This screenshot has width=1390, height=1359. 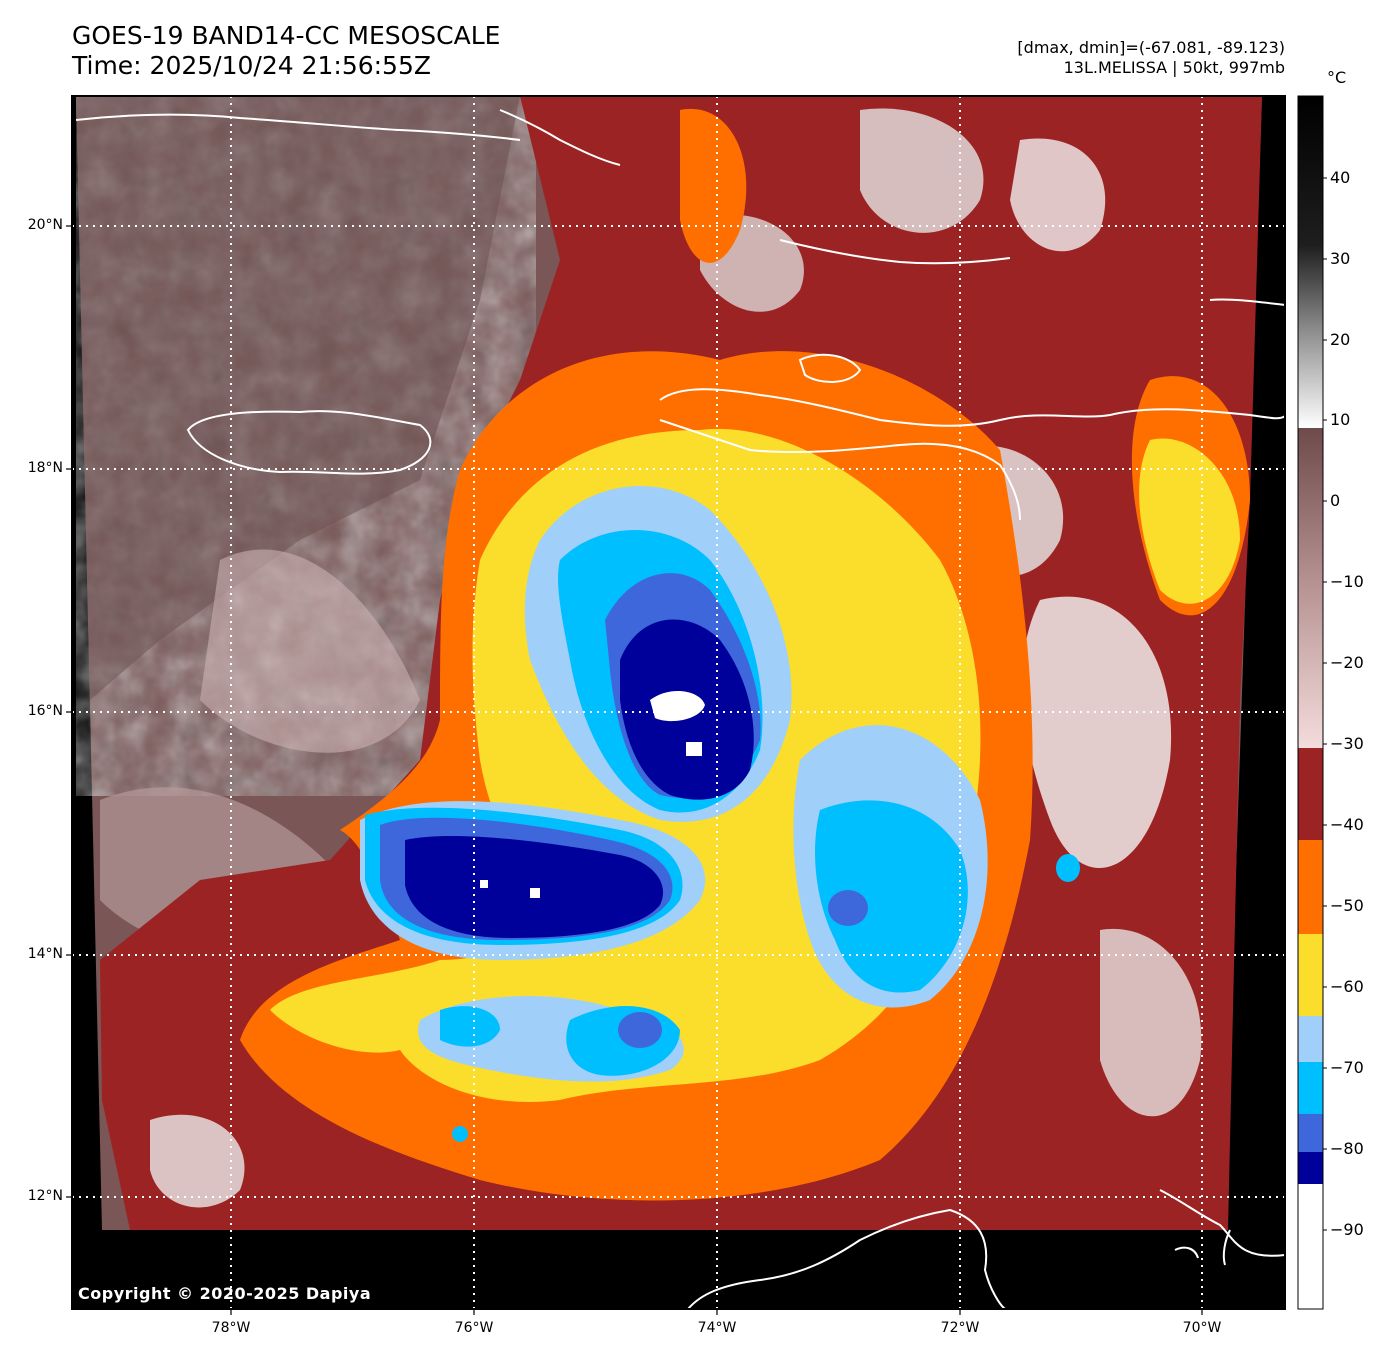 I want to click on colorbar-tick-30: 30, so click(x=1340, y=258).